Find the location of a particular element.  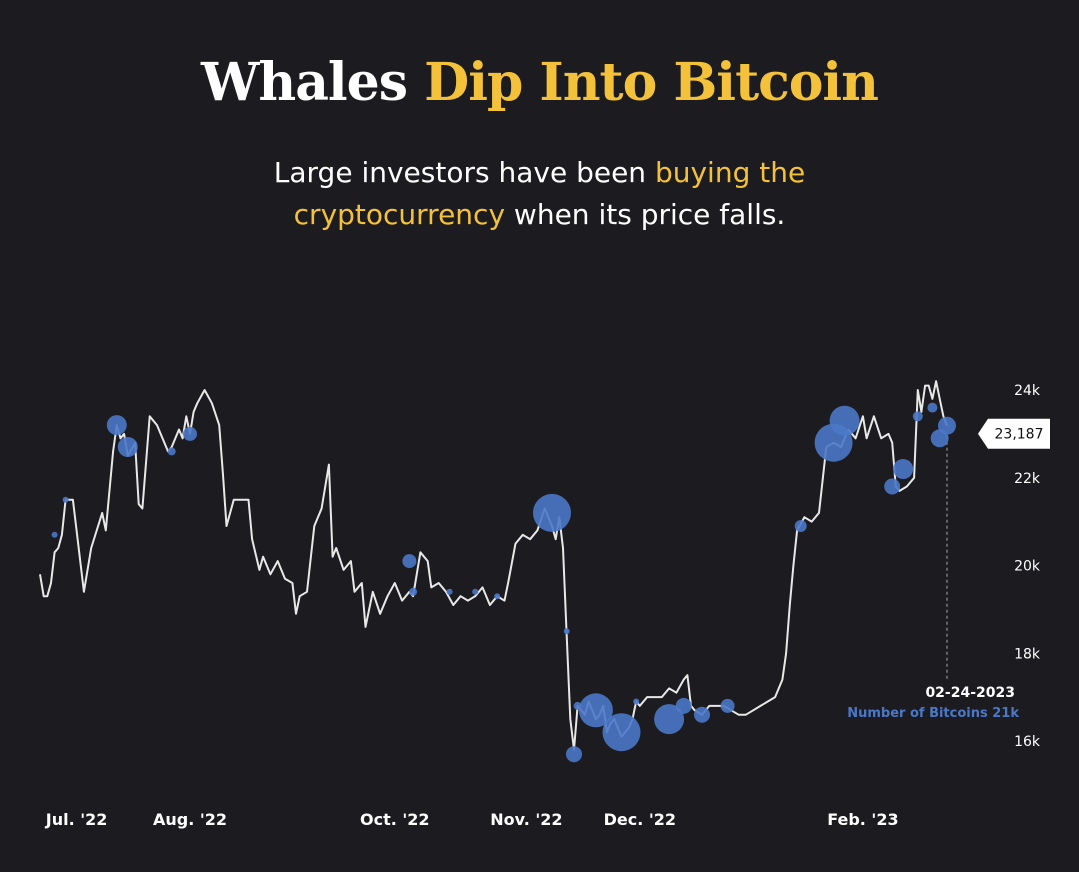

callout-box is located at coordinates (1014, 433).